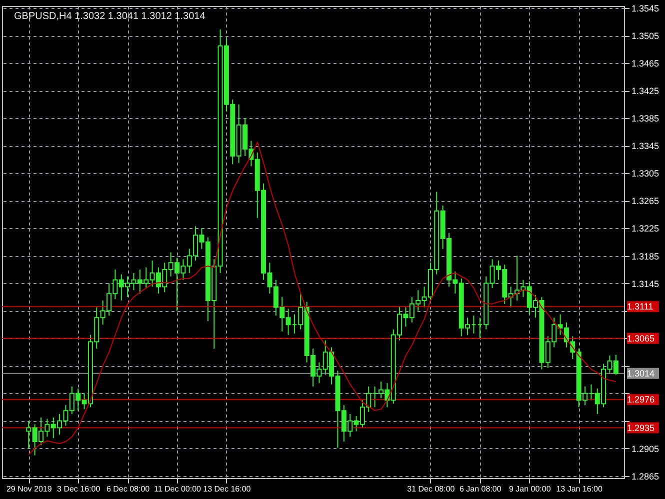 Image resolution: width=665 pixels, height=499 pixels. I want to click on ref-line-label: 1.2935, so click(641, 427).